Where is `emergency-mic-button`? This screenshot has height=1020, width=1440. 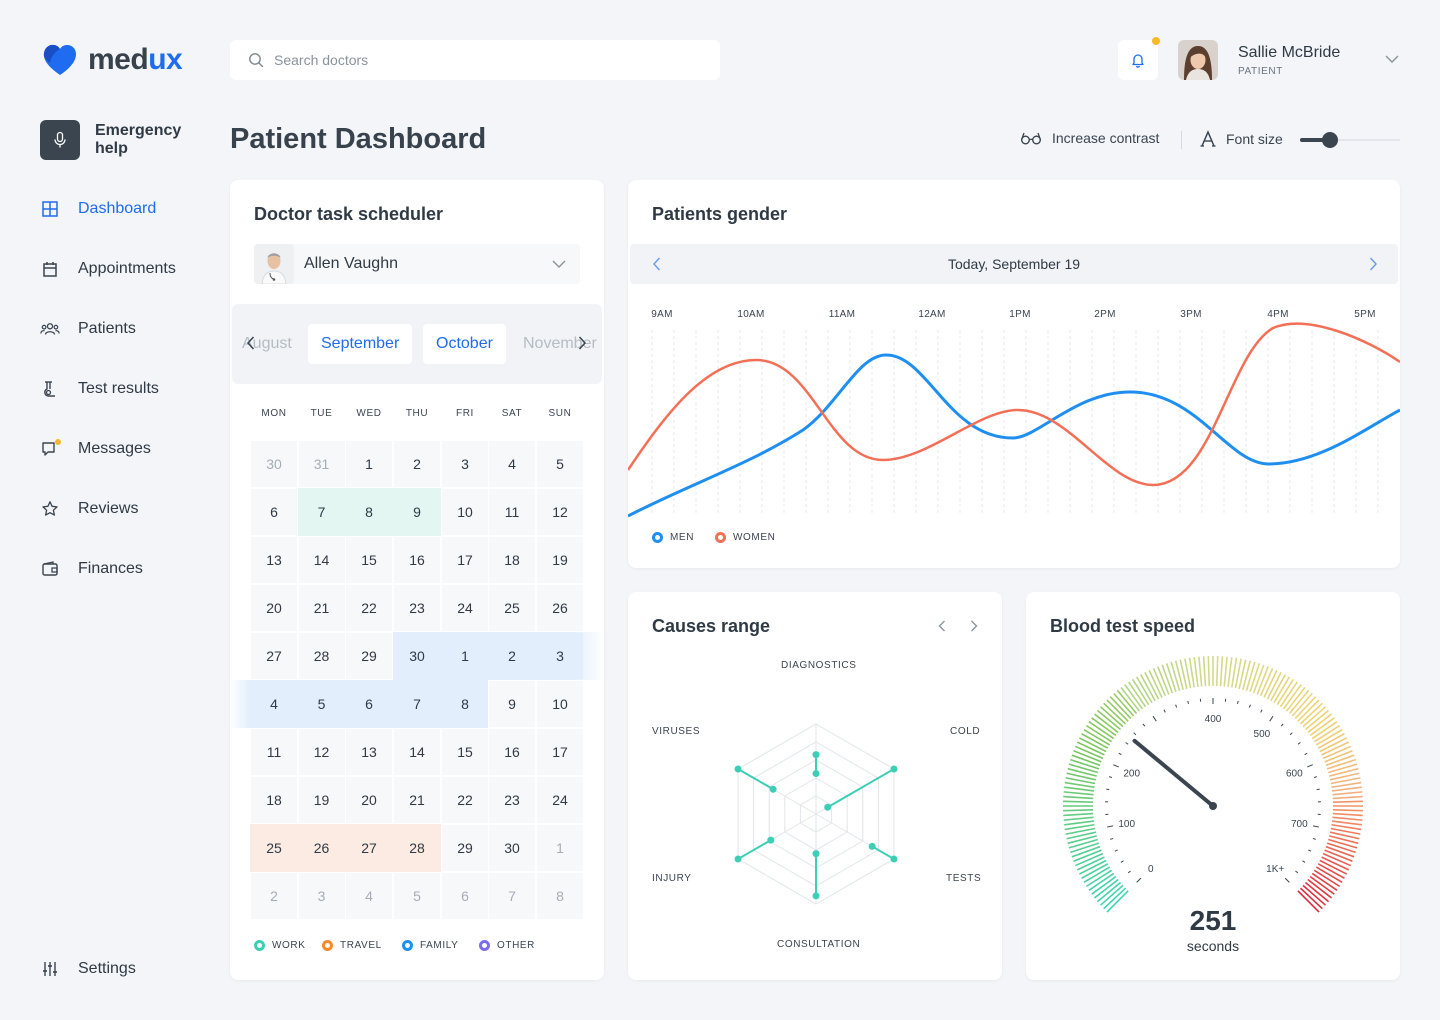
emergency-mic-button is located at coordinates (60, 140).